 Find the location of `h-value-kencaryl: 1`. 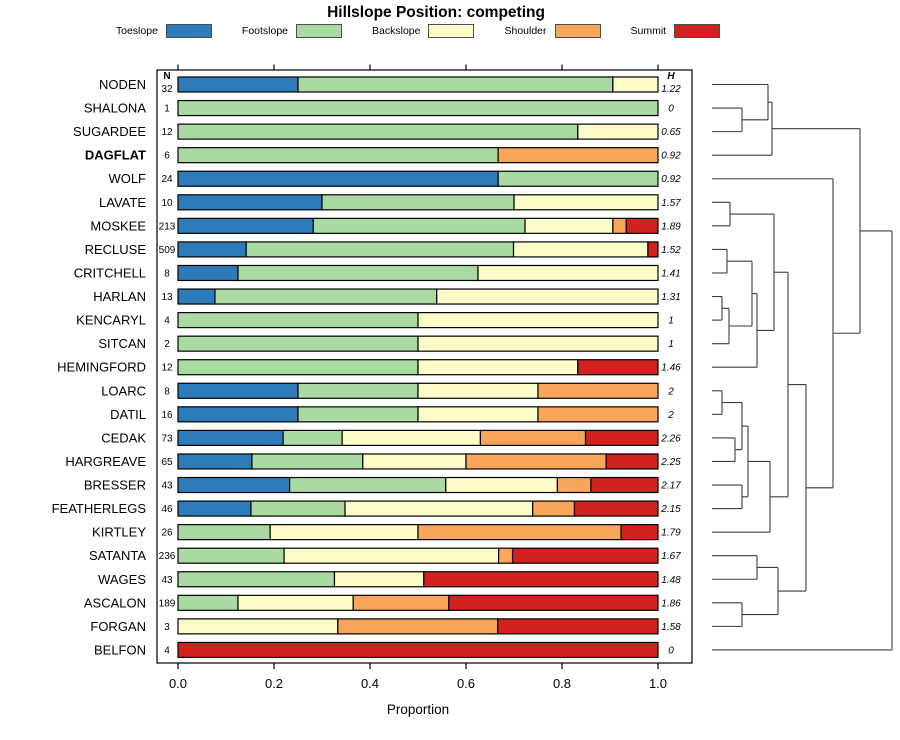

h-value-kencaryl: 1 is located at coordinates (671, 321).